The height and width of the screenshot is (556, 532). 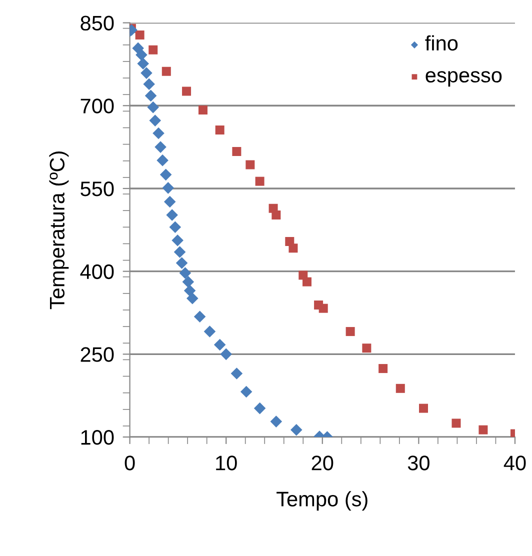 I want to click on y-tick-label: 400, so click(x=97, y=272).